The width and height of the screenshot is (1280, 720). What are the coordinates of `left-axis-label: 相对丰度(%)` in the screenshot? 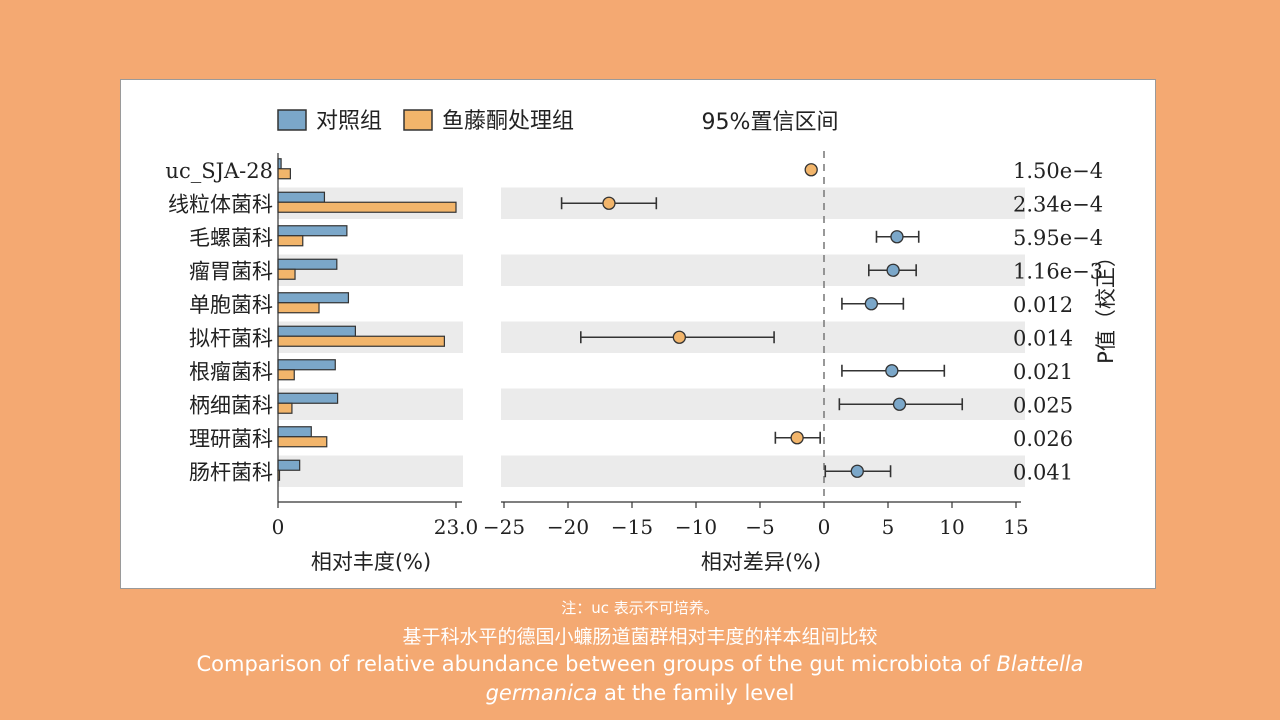 It's located at (371, 562).